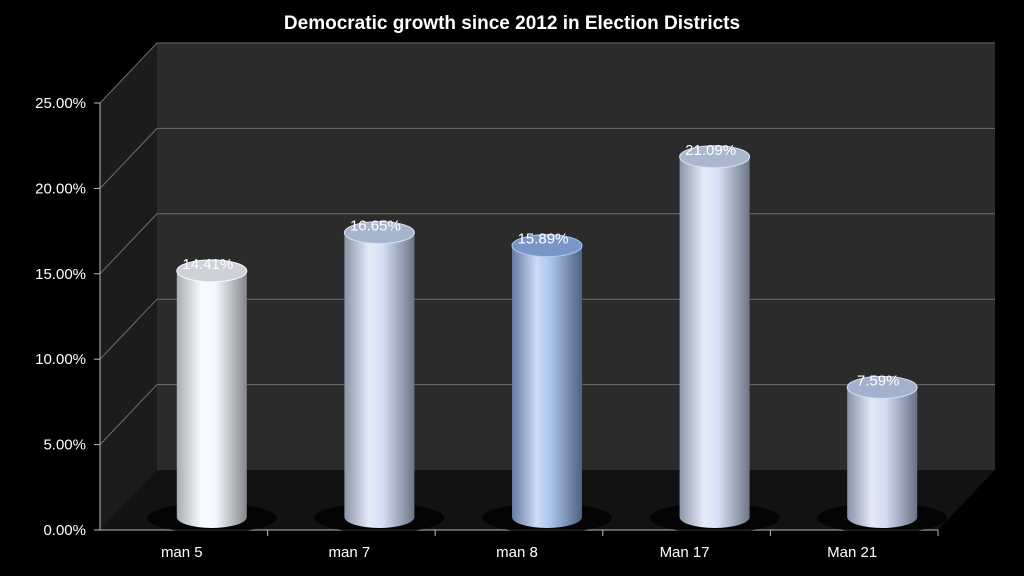  I want to click on data-label: 14.41%, so click(207, 264).